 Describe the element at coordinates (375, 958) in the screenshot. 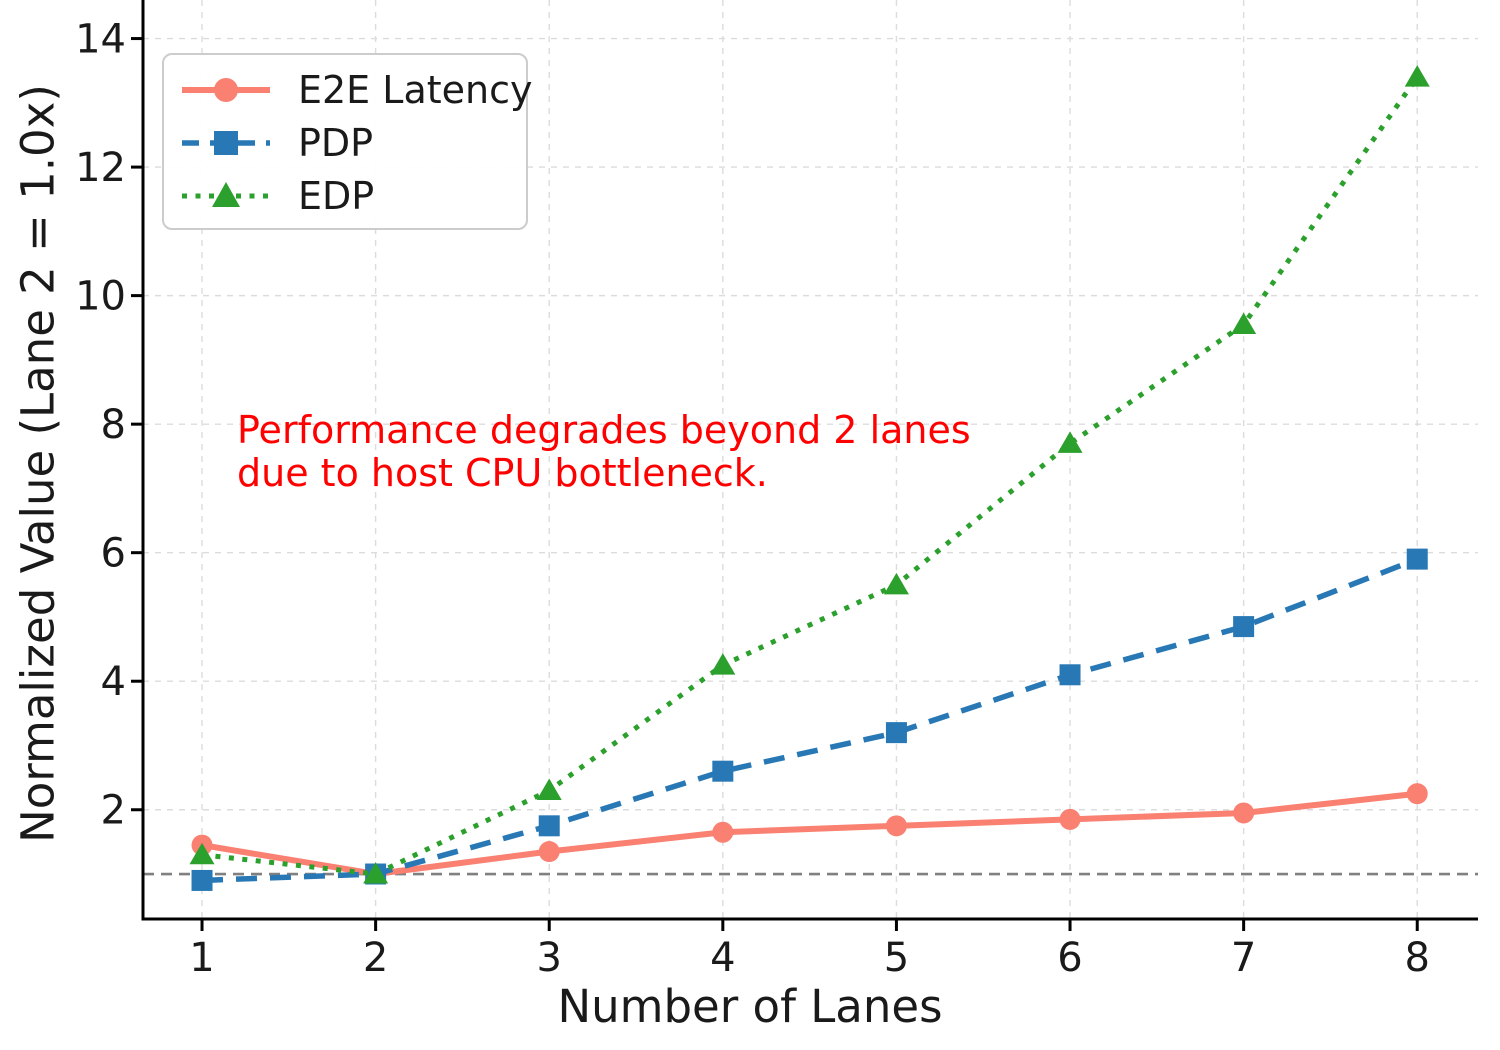

I see `x-tick-label: 2` at that location.